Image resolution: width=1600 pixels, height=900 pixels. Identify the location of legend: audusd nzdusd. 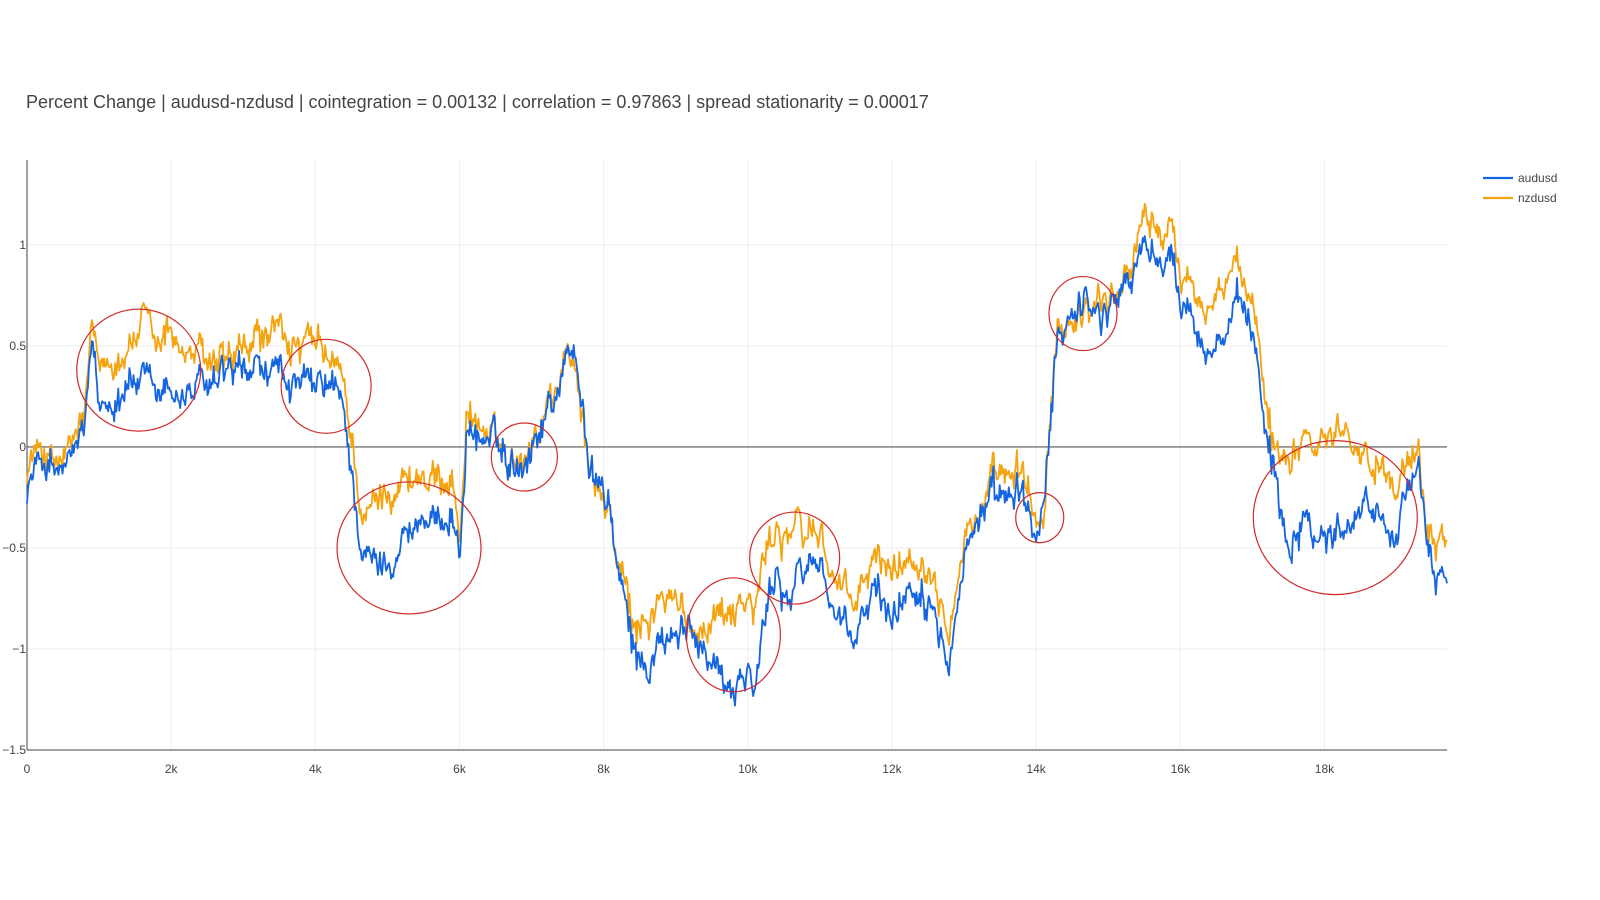
(1520, 188).